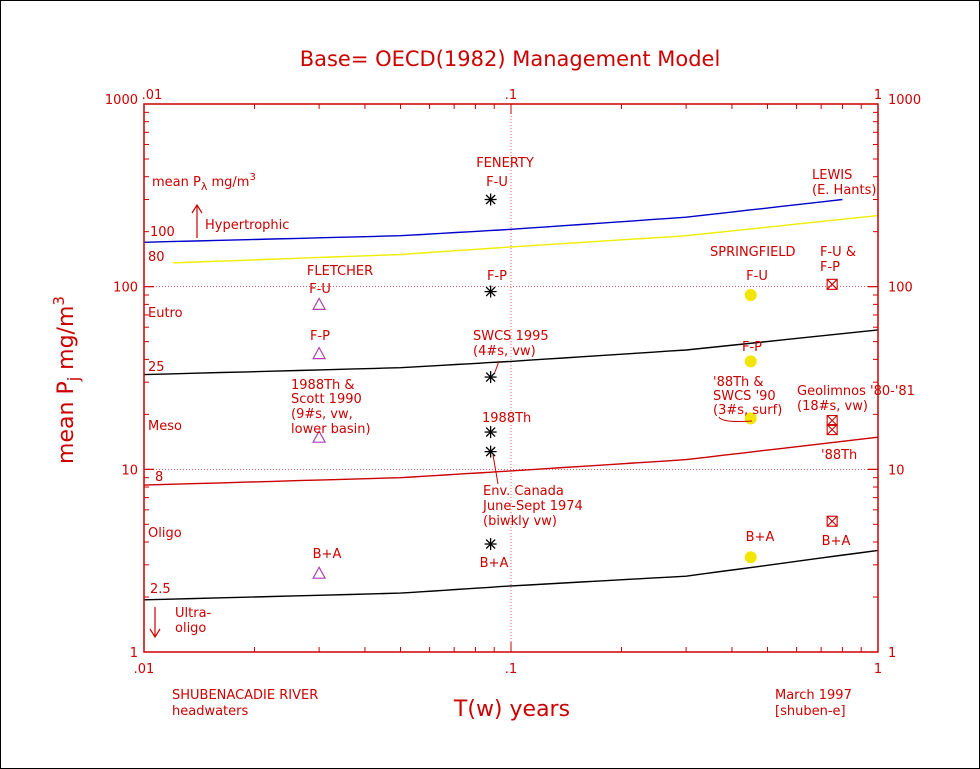  What do you see at coordinates (832, 175) in the screenshot?
I see `lewis-title: LEWIS` at bounding box center [832, 175].